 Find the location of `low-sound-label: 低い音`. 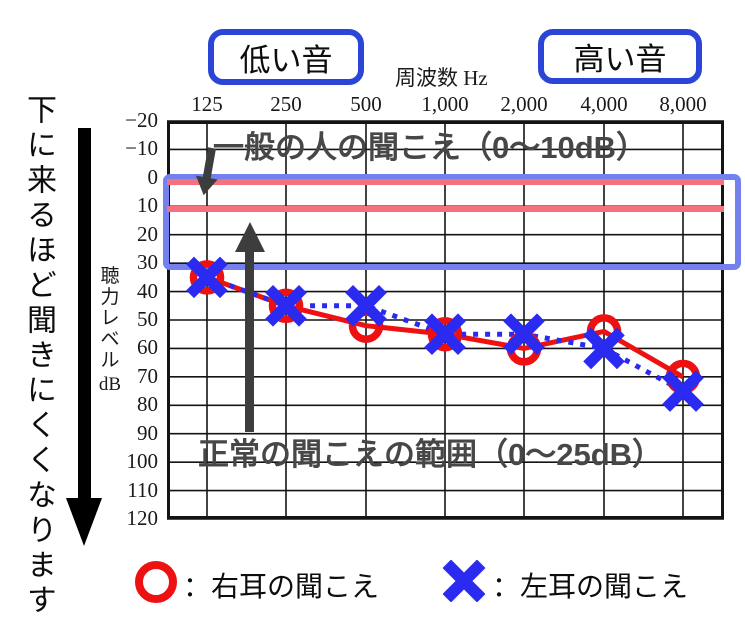

low-sound-label: 低い音 is located at coordinates (286, 60).